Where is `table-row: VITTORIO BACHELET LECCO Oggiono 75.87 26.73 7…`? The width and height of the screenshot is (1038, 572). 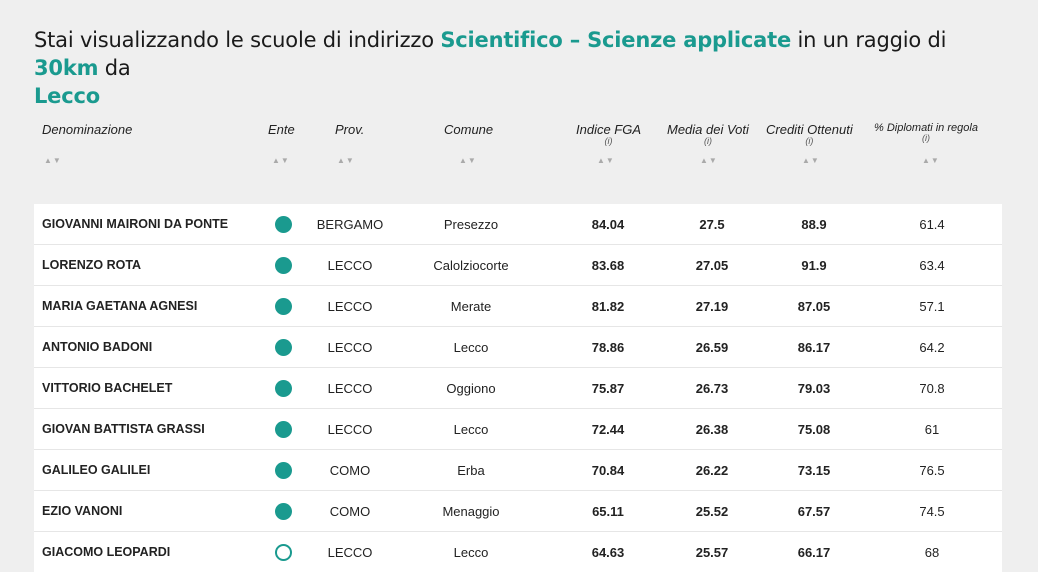
table-row: VITTORIO BACHELET LECCO Oggiono 75.87 26.73 7… is located at coordinates (518, 388).